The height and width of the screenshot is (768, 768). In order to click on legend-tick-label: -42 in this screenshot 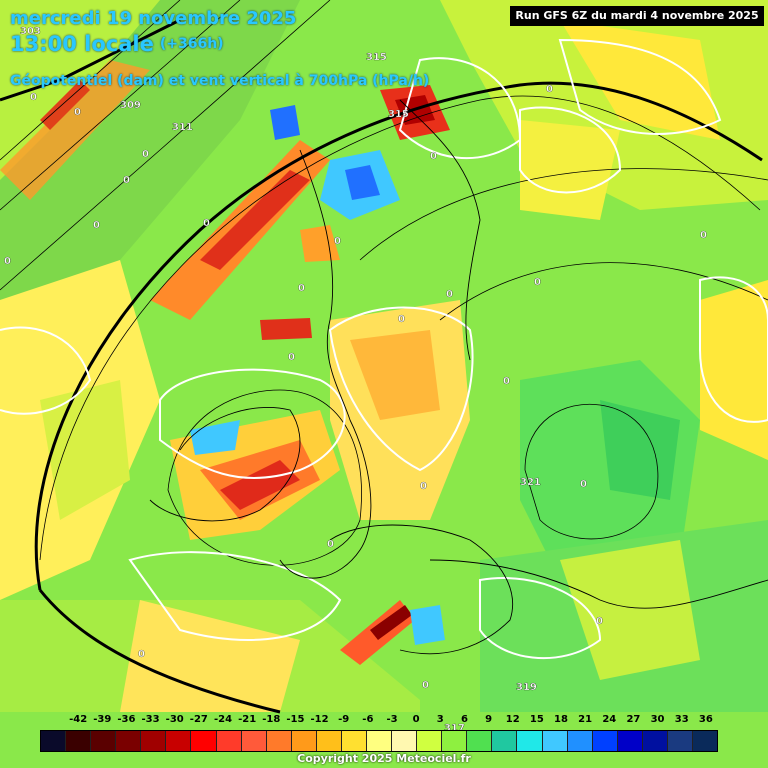, I will do `click(78, 719)`.